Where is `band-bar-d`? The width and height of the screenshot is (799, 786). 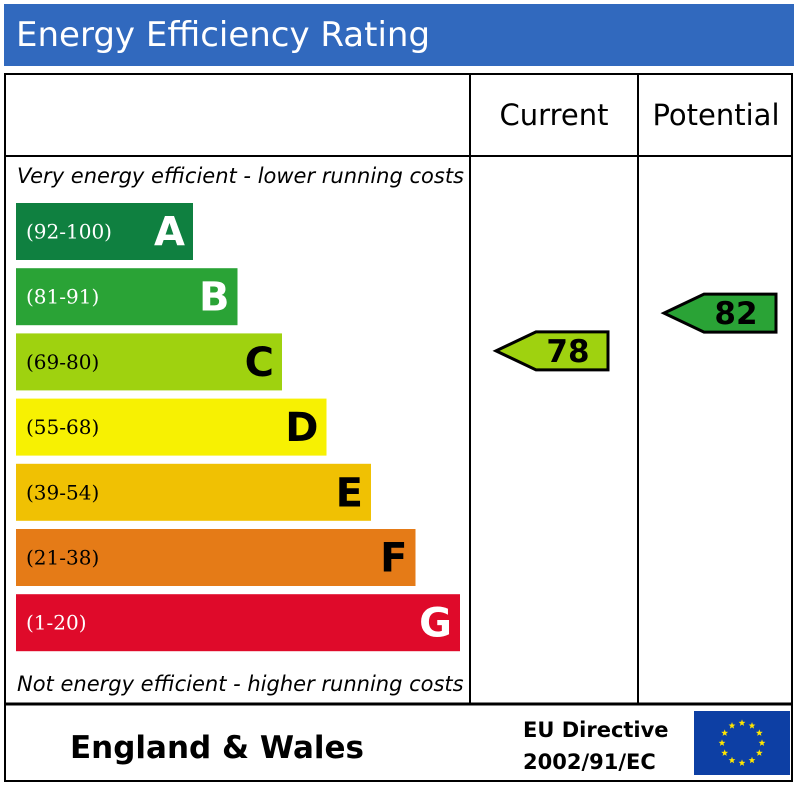
band-bar-d is located at coordinates (171, 427).